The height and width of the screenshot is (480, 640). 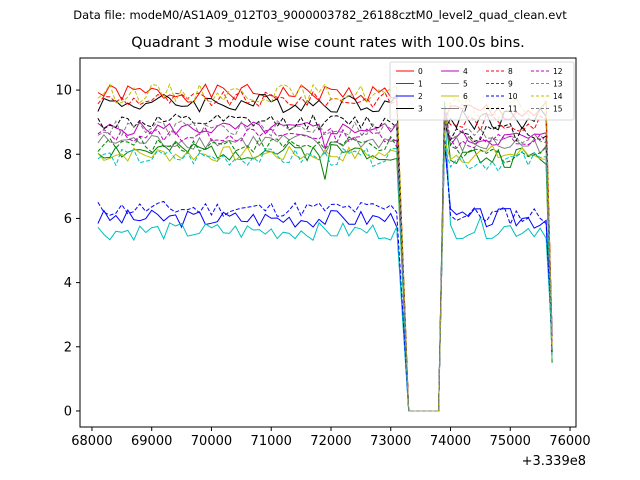 I want to click on legend-label-10: 10, so click(x=513, y=96).